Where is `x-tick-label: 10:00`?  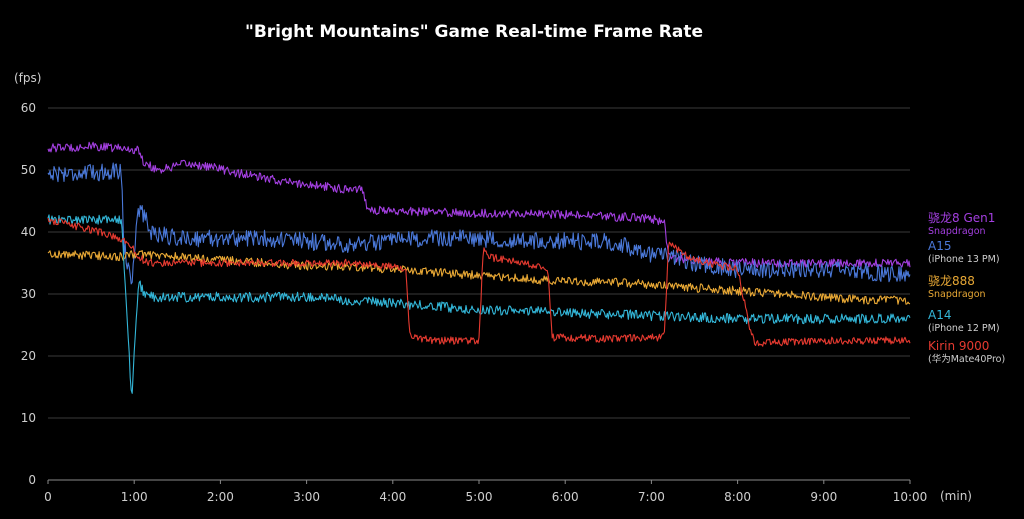 x-tick-label: 10:00 is located at coordinates (910, 497).